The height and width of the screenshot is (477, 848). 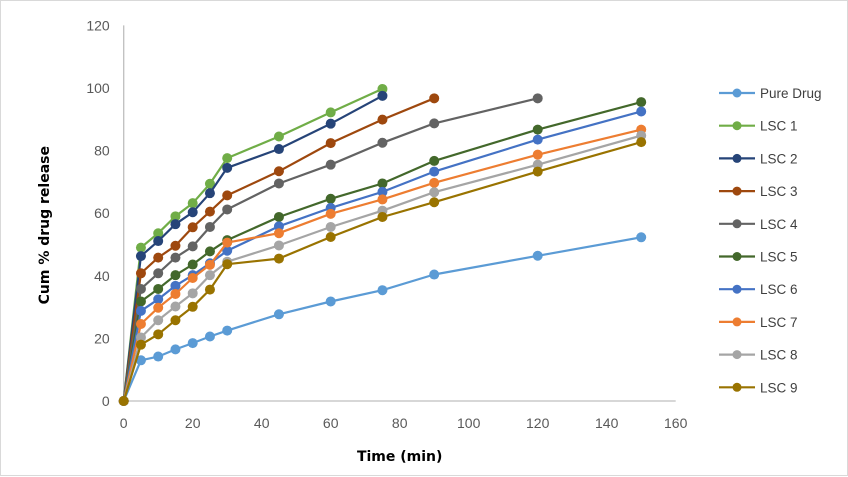 I want to click on legend-item: LSC 1, so click(x=758, y=126).